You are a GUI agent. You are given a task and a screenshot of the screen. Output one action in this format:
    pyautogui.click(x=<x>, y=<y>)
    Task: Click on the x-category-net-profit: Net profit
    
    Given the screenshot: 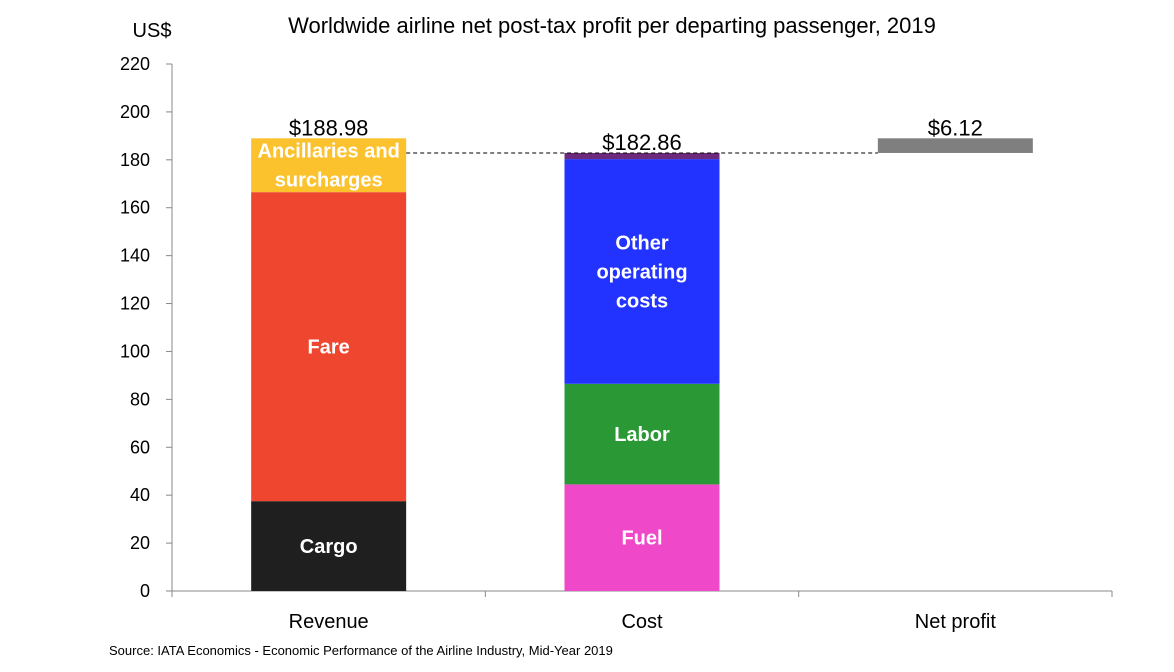 What is the action you would take?
    pyautogui.click(x=956, y=622)
    